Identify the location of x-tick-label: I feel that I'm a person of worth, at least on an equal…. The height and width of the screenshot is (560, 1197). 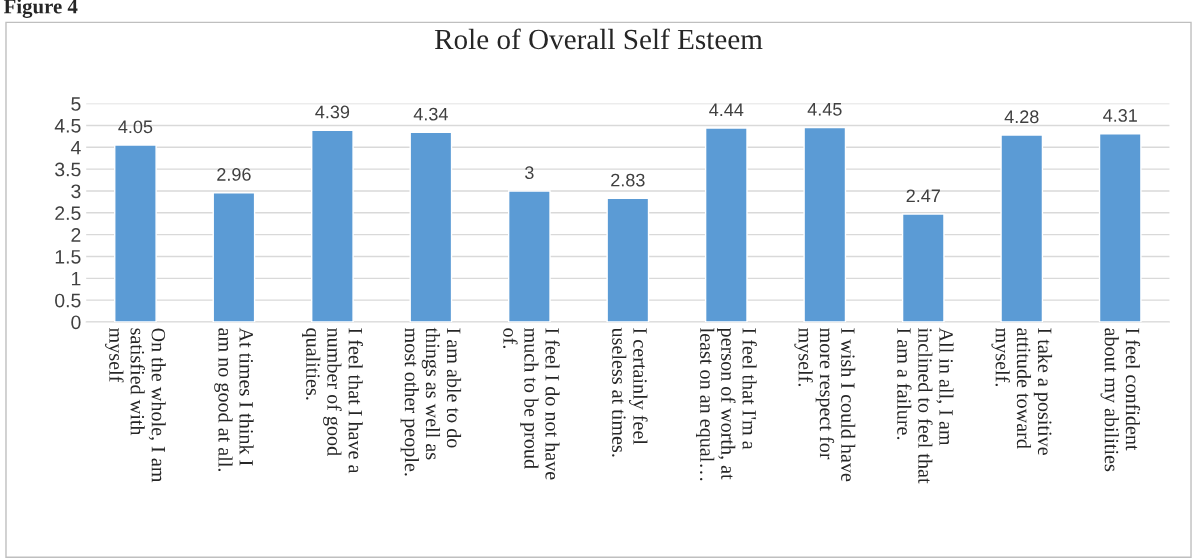
(726, 404).